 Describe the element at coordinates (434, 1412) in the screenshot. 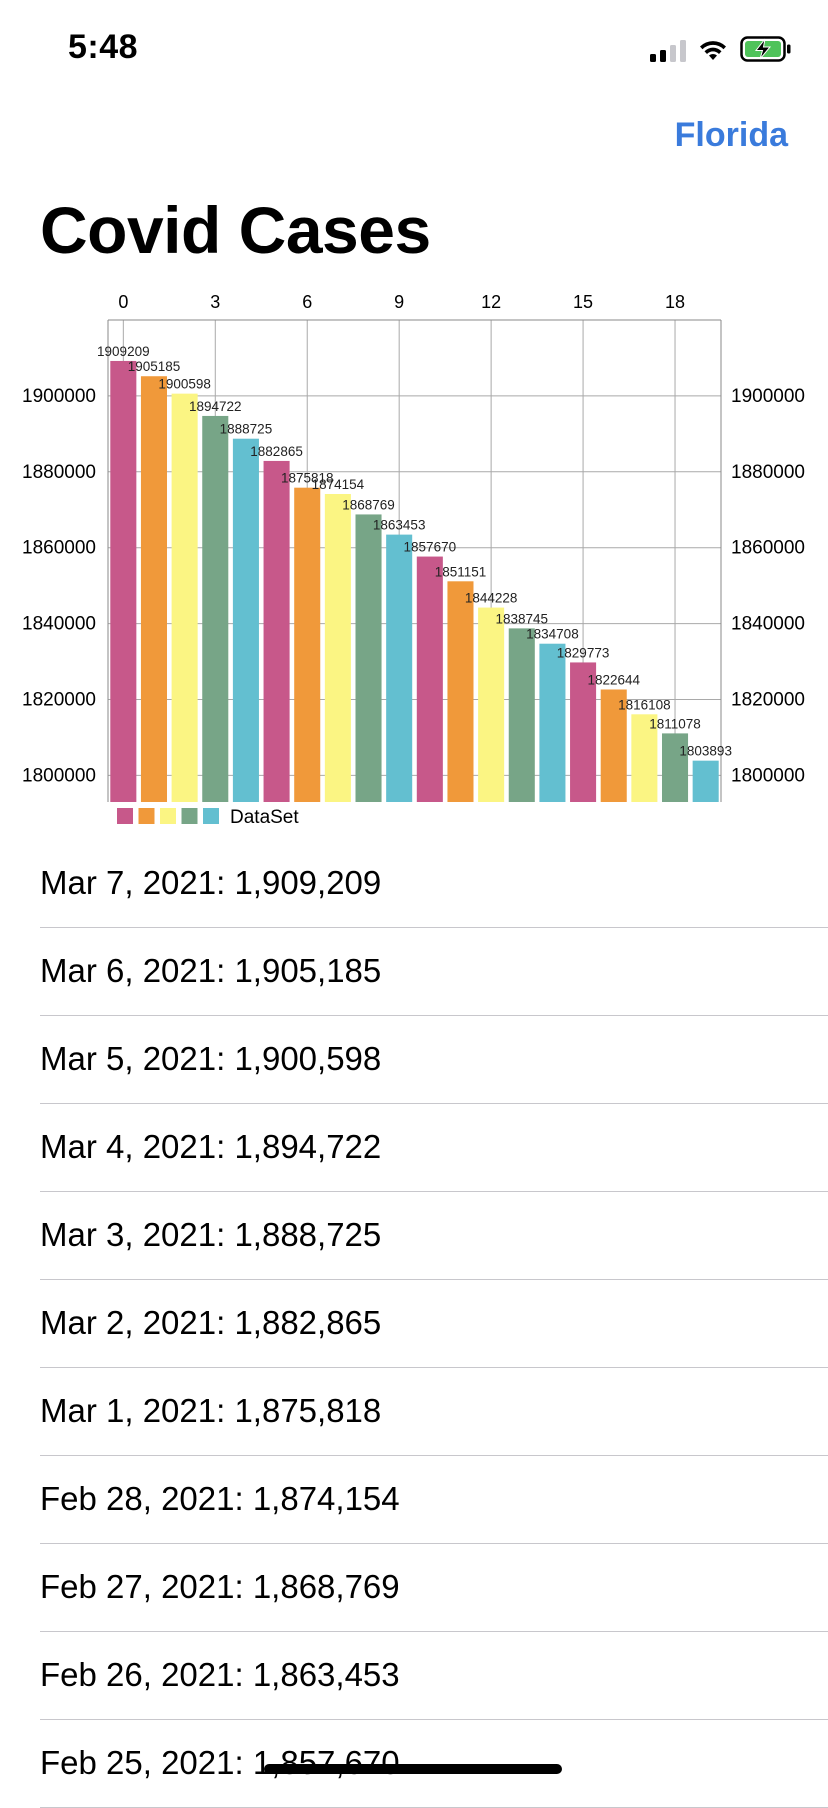

I see `list-item: Mar 1, 2021: 1,875,818` at that location.